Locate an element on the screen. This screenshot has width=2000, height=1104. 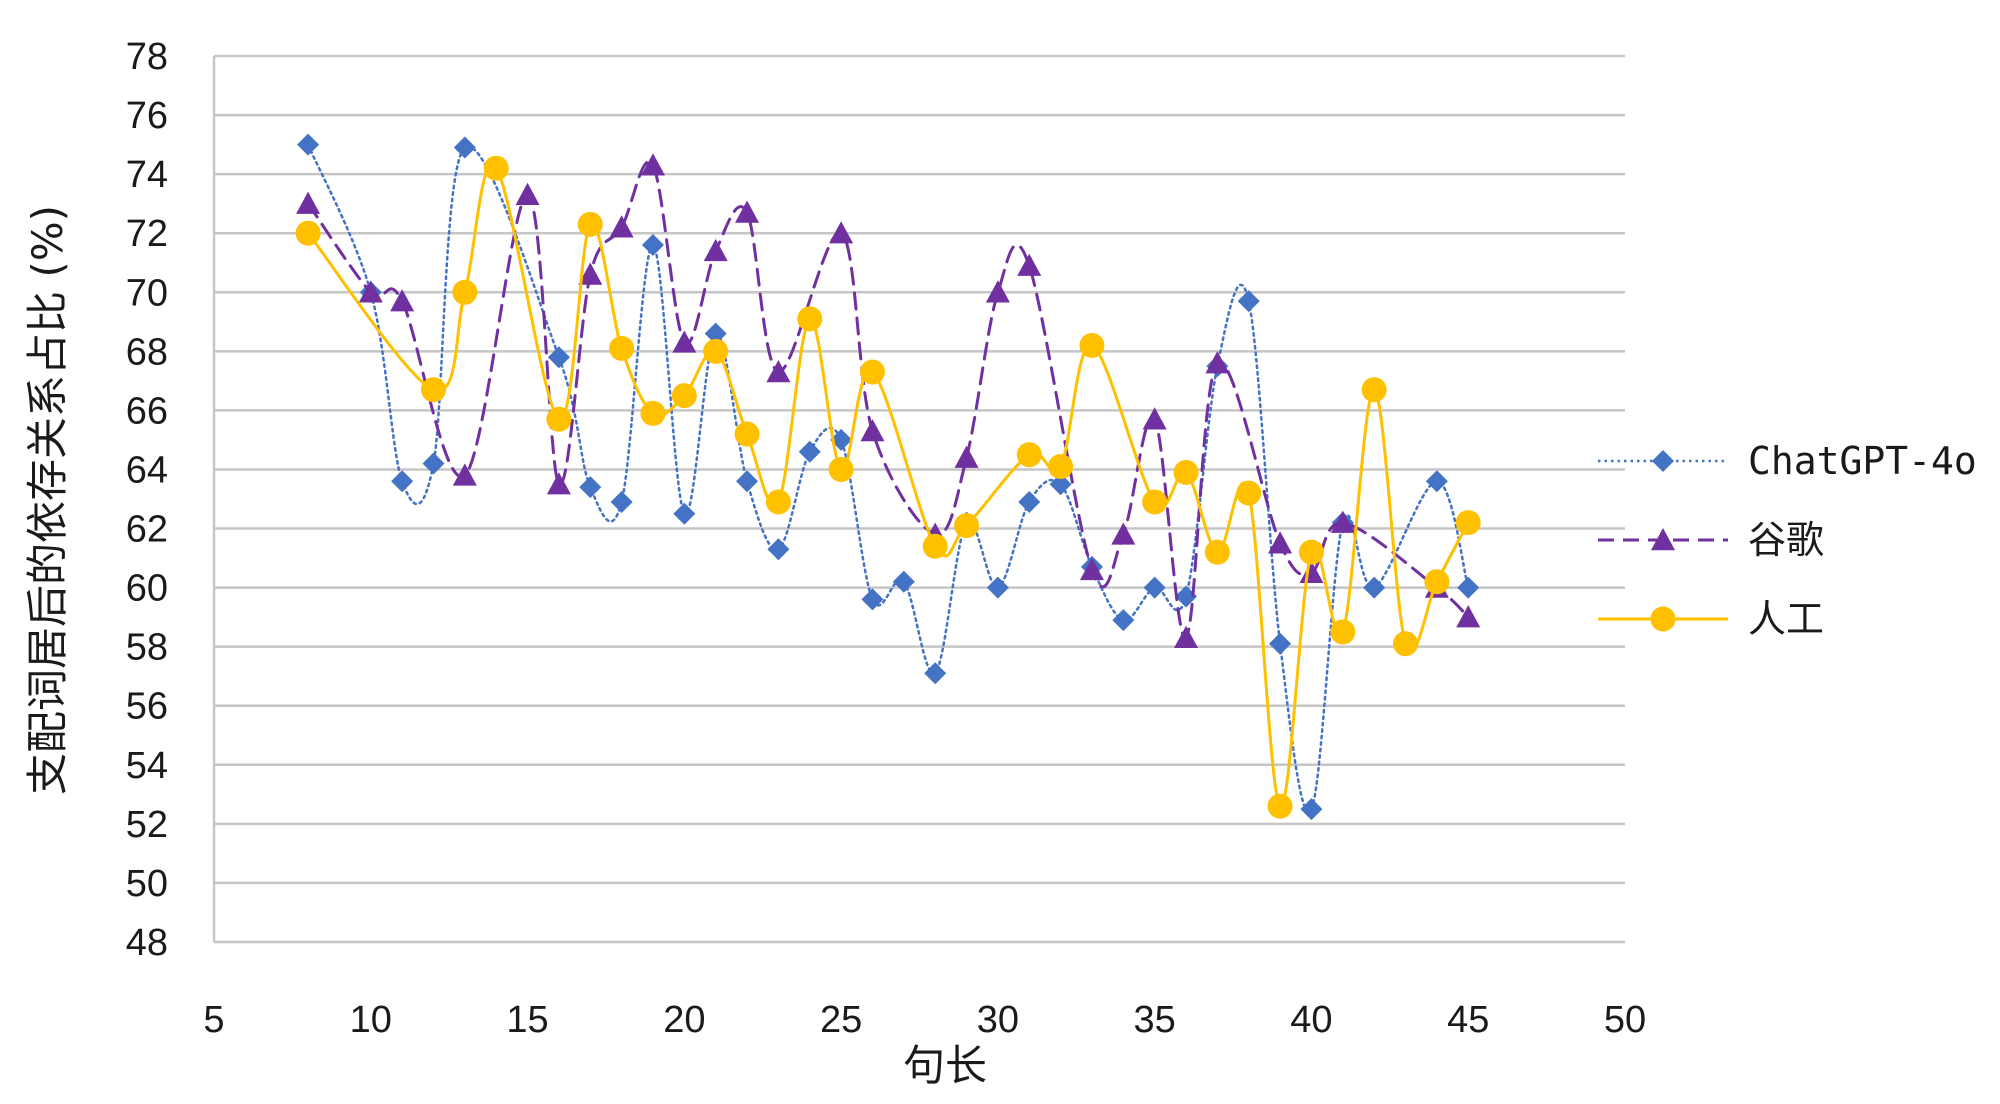
y-tick-label: 78 is located at coordinates (147, 57).